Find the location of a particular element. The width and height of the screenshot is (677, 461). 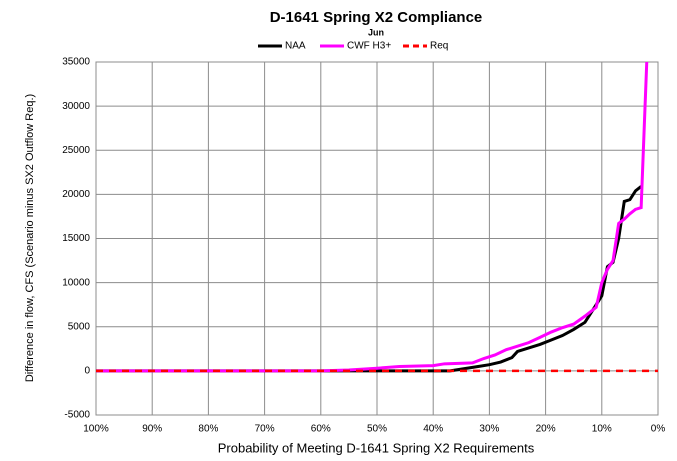

x-tick-label: 80% is located at coordinates (208, 429).